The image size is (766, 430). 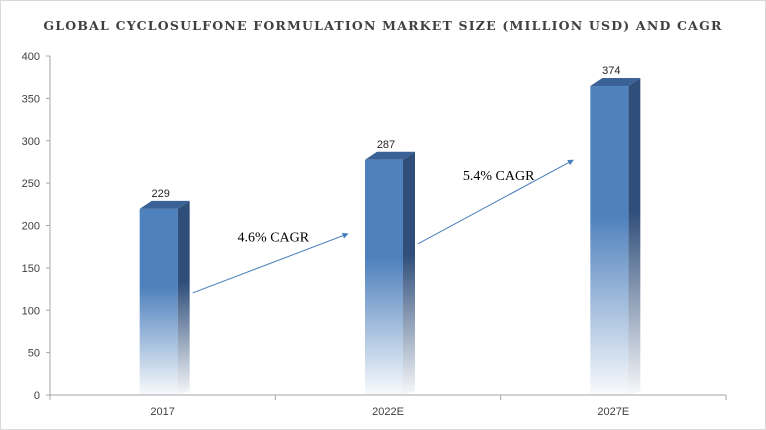 I want to click on y-tick-label: 300, so click(x=31, y=142).